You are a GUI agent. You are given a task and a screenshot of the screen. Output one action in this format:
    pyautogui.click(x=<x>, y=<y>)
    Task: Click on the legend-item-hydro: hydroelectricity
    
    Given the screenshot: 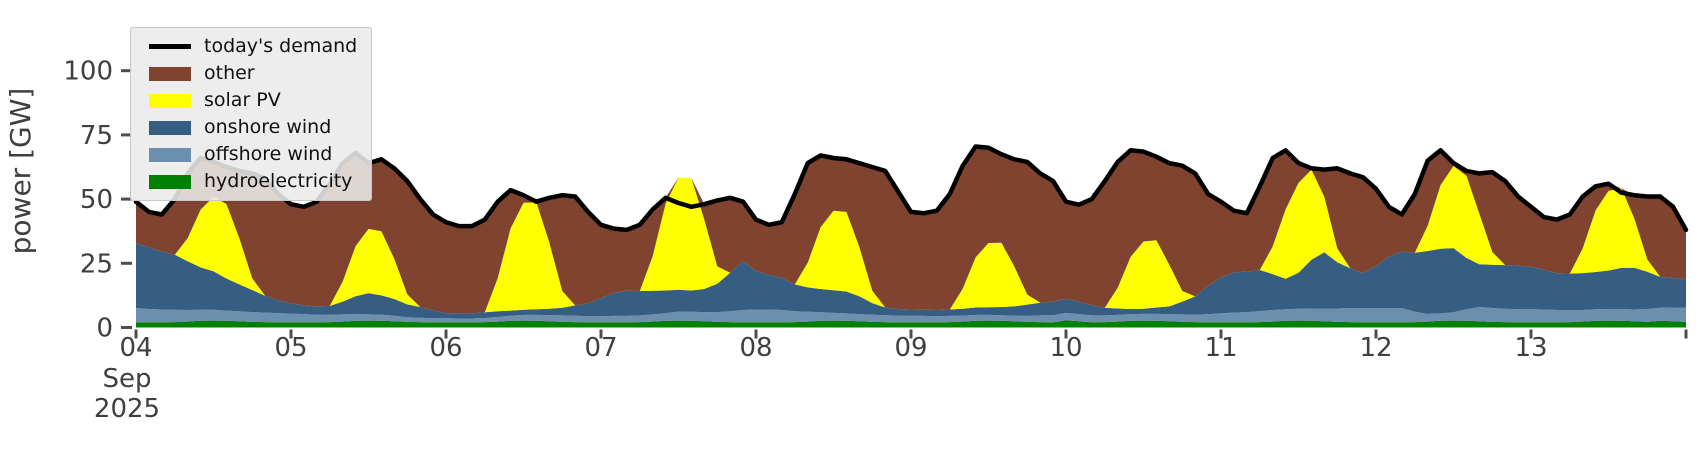 What is the action you would take?
    pyautogui.click(x=253, y=181)
    